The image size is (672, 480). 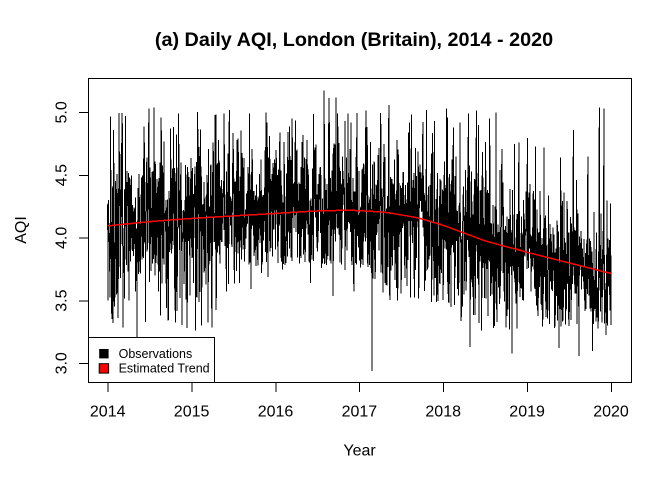 What do you see at coordinates (276, 412) in the screenshot?
I see `svg-text: 2016` at bounding box center [276, 412].